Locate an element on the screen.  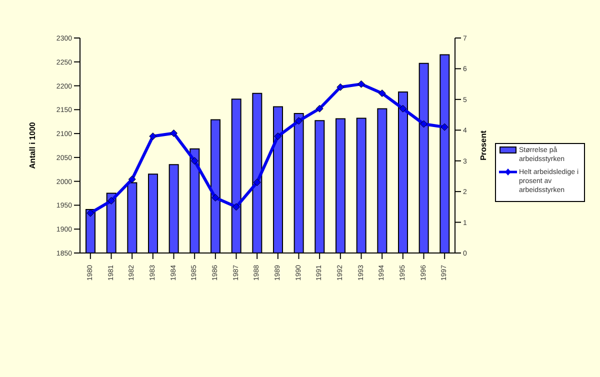
y-axis-title: Antall i 1000 is located at coordinates (32, 145).